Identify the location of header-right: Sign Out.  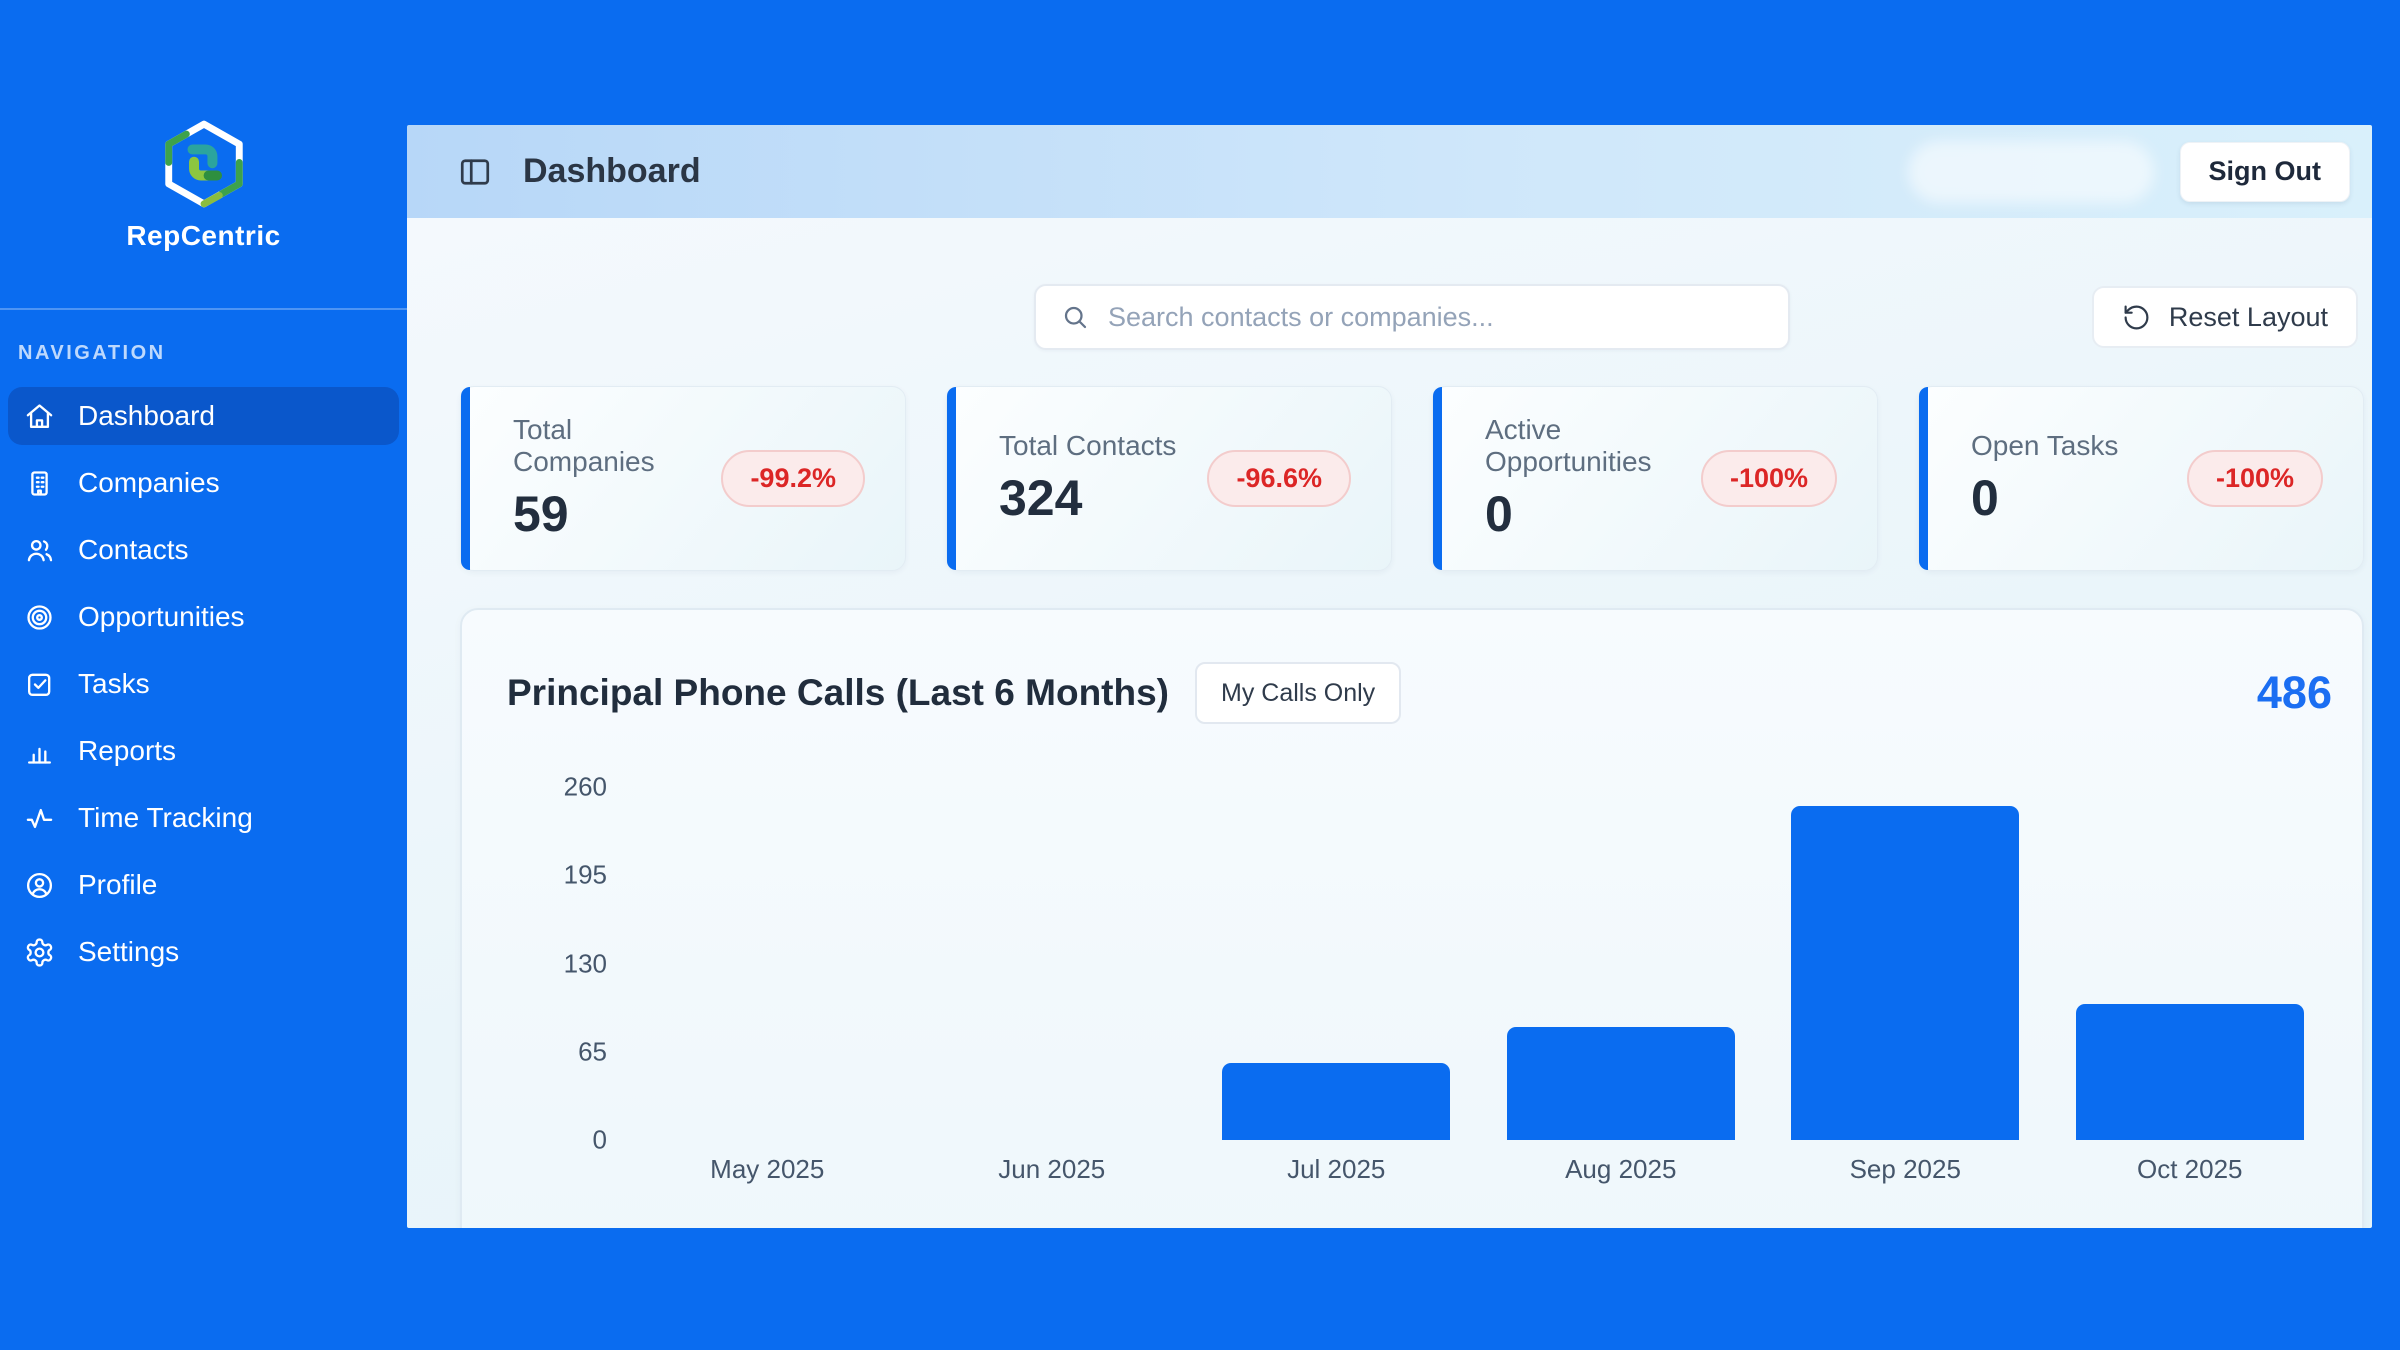
(2128, 171).